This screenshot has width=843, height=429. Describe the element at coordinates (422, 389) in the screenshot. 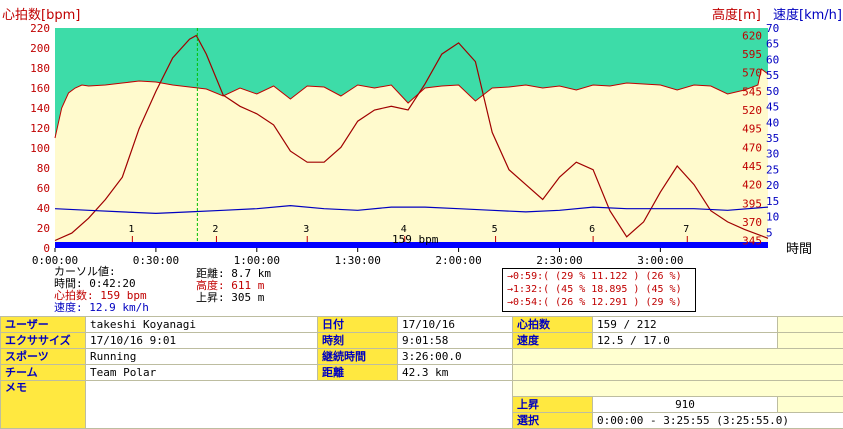

I see `info-row: メモ` at that location.